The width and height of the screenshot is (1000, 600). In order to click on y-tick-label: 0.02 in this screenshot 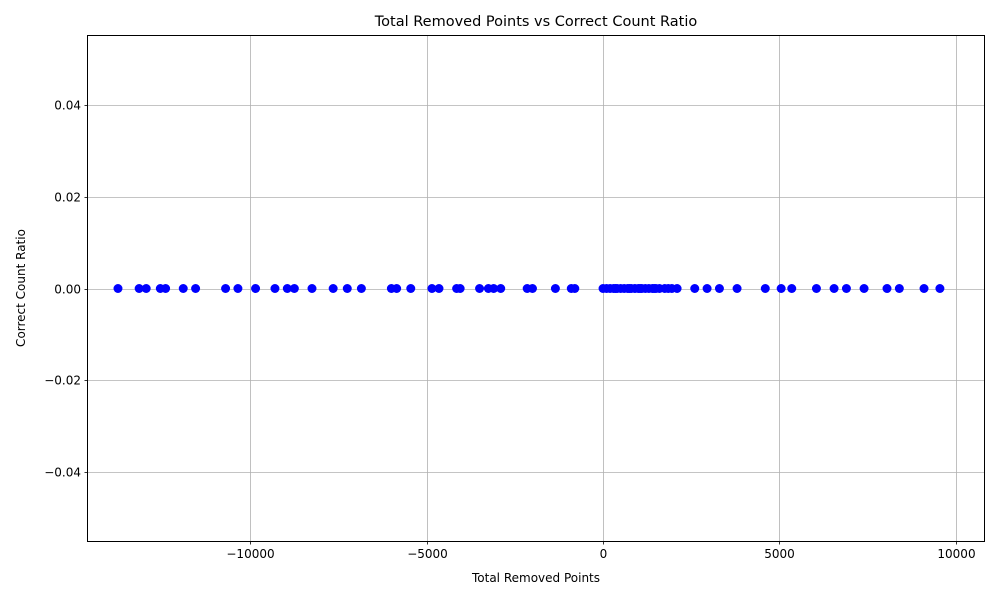, I will do `click(67, 198)`.